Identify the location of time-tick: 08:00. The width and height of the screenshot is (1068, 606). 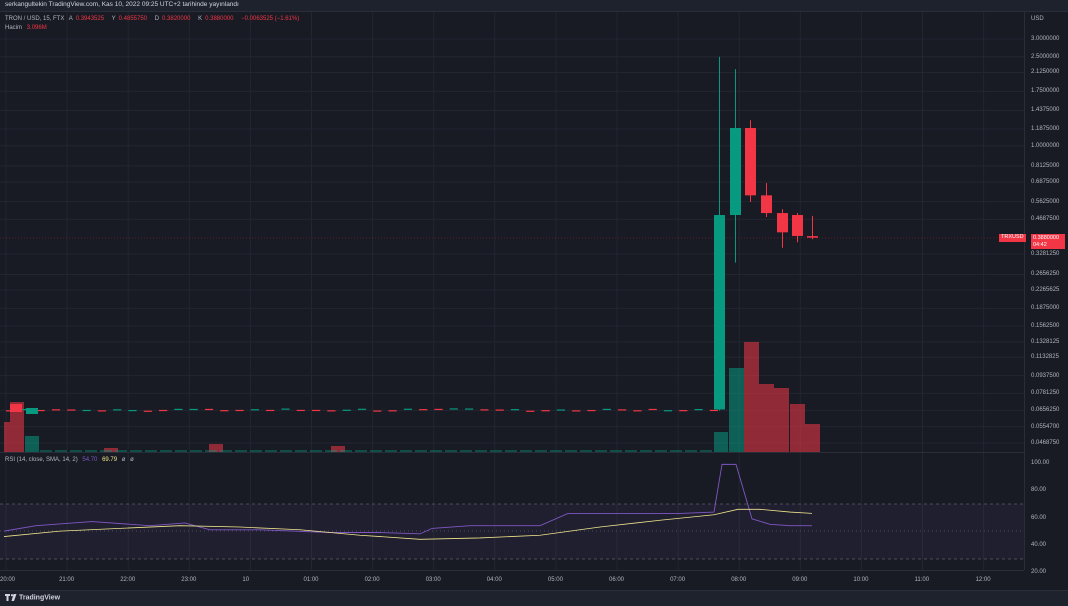
(739, 580).